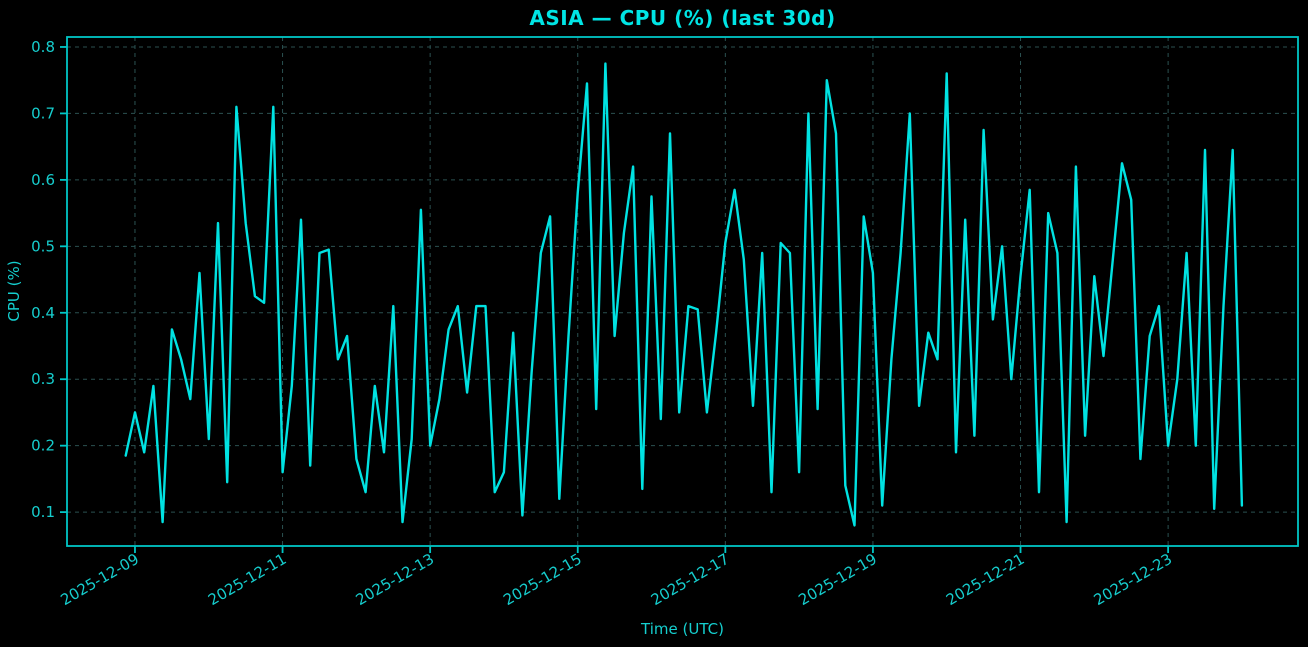 This screenshot has width=1308, height=647. Describe the element at coordinates (43, 246) in the screenshot. I see `y-tick-label: 0.5` at that location.